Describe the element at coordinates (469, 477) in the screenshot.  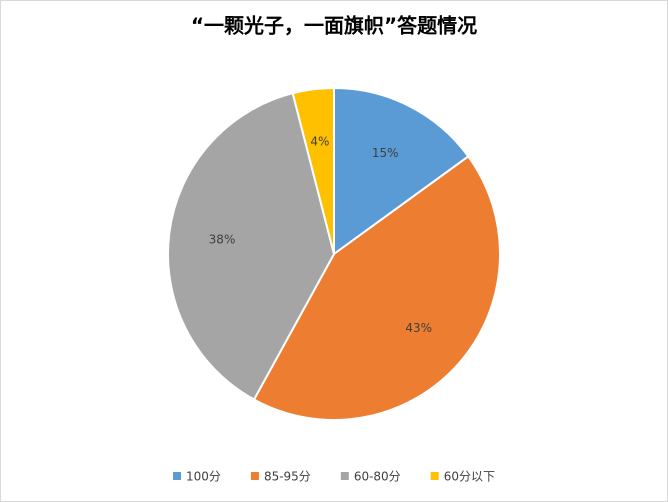
I see `legend-label: 60分以下` at that location.